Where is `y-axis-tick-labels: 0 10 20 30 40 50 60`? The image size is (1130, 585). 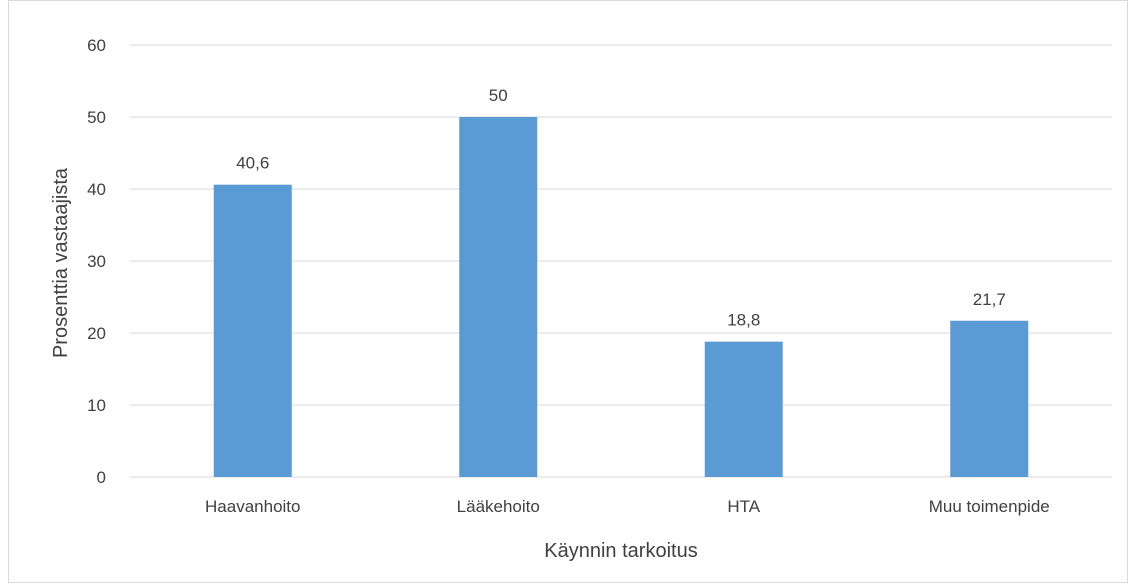 y-axis-tick-labels: 0 10 20 30 40 50 60 is located at coordinates (96, 261).